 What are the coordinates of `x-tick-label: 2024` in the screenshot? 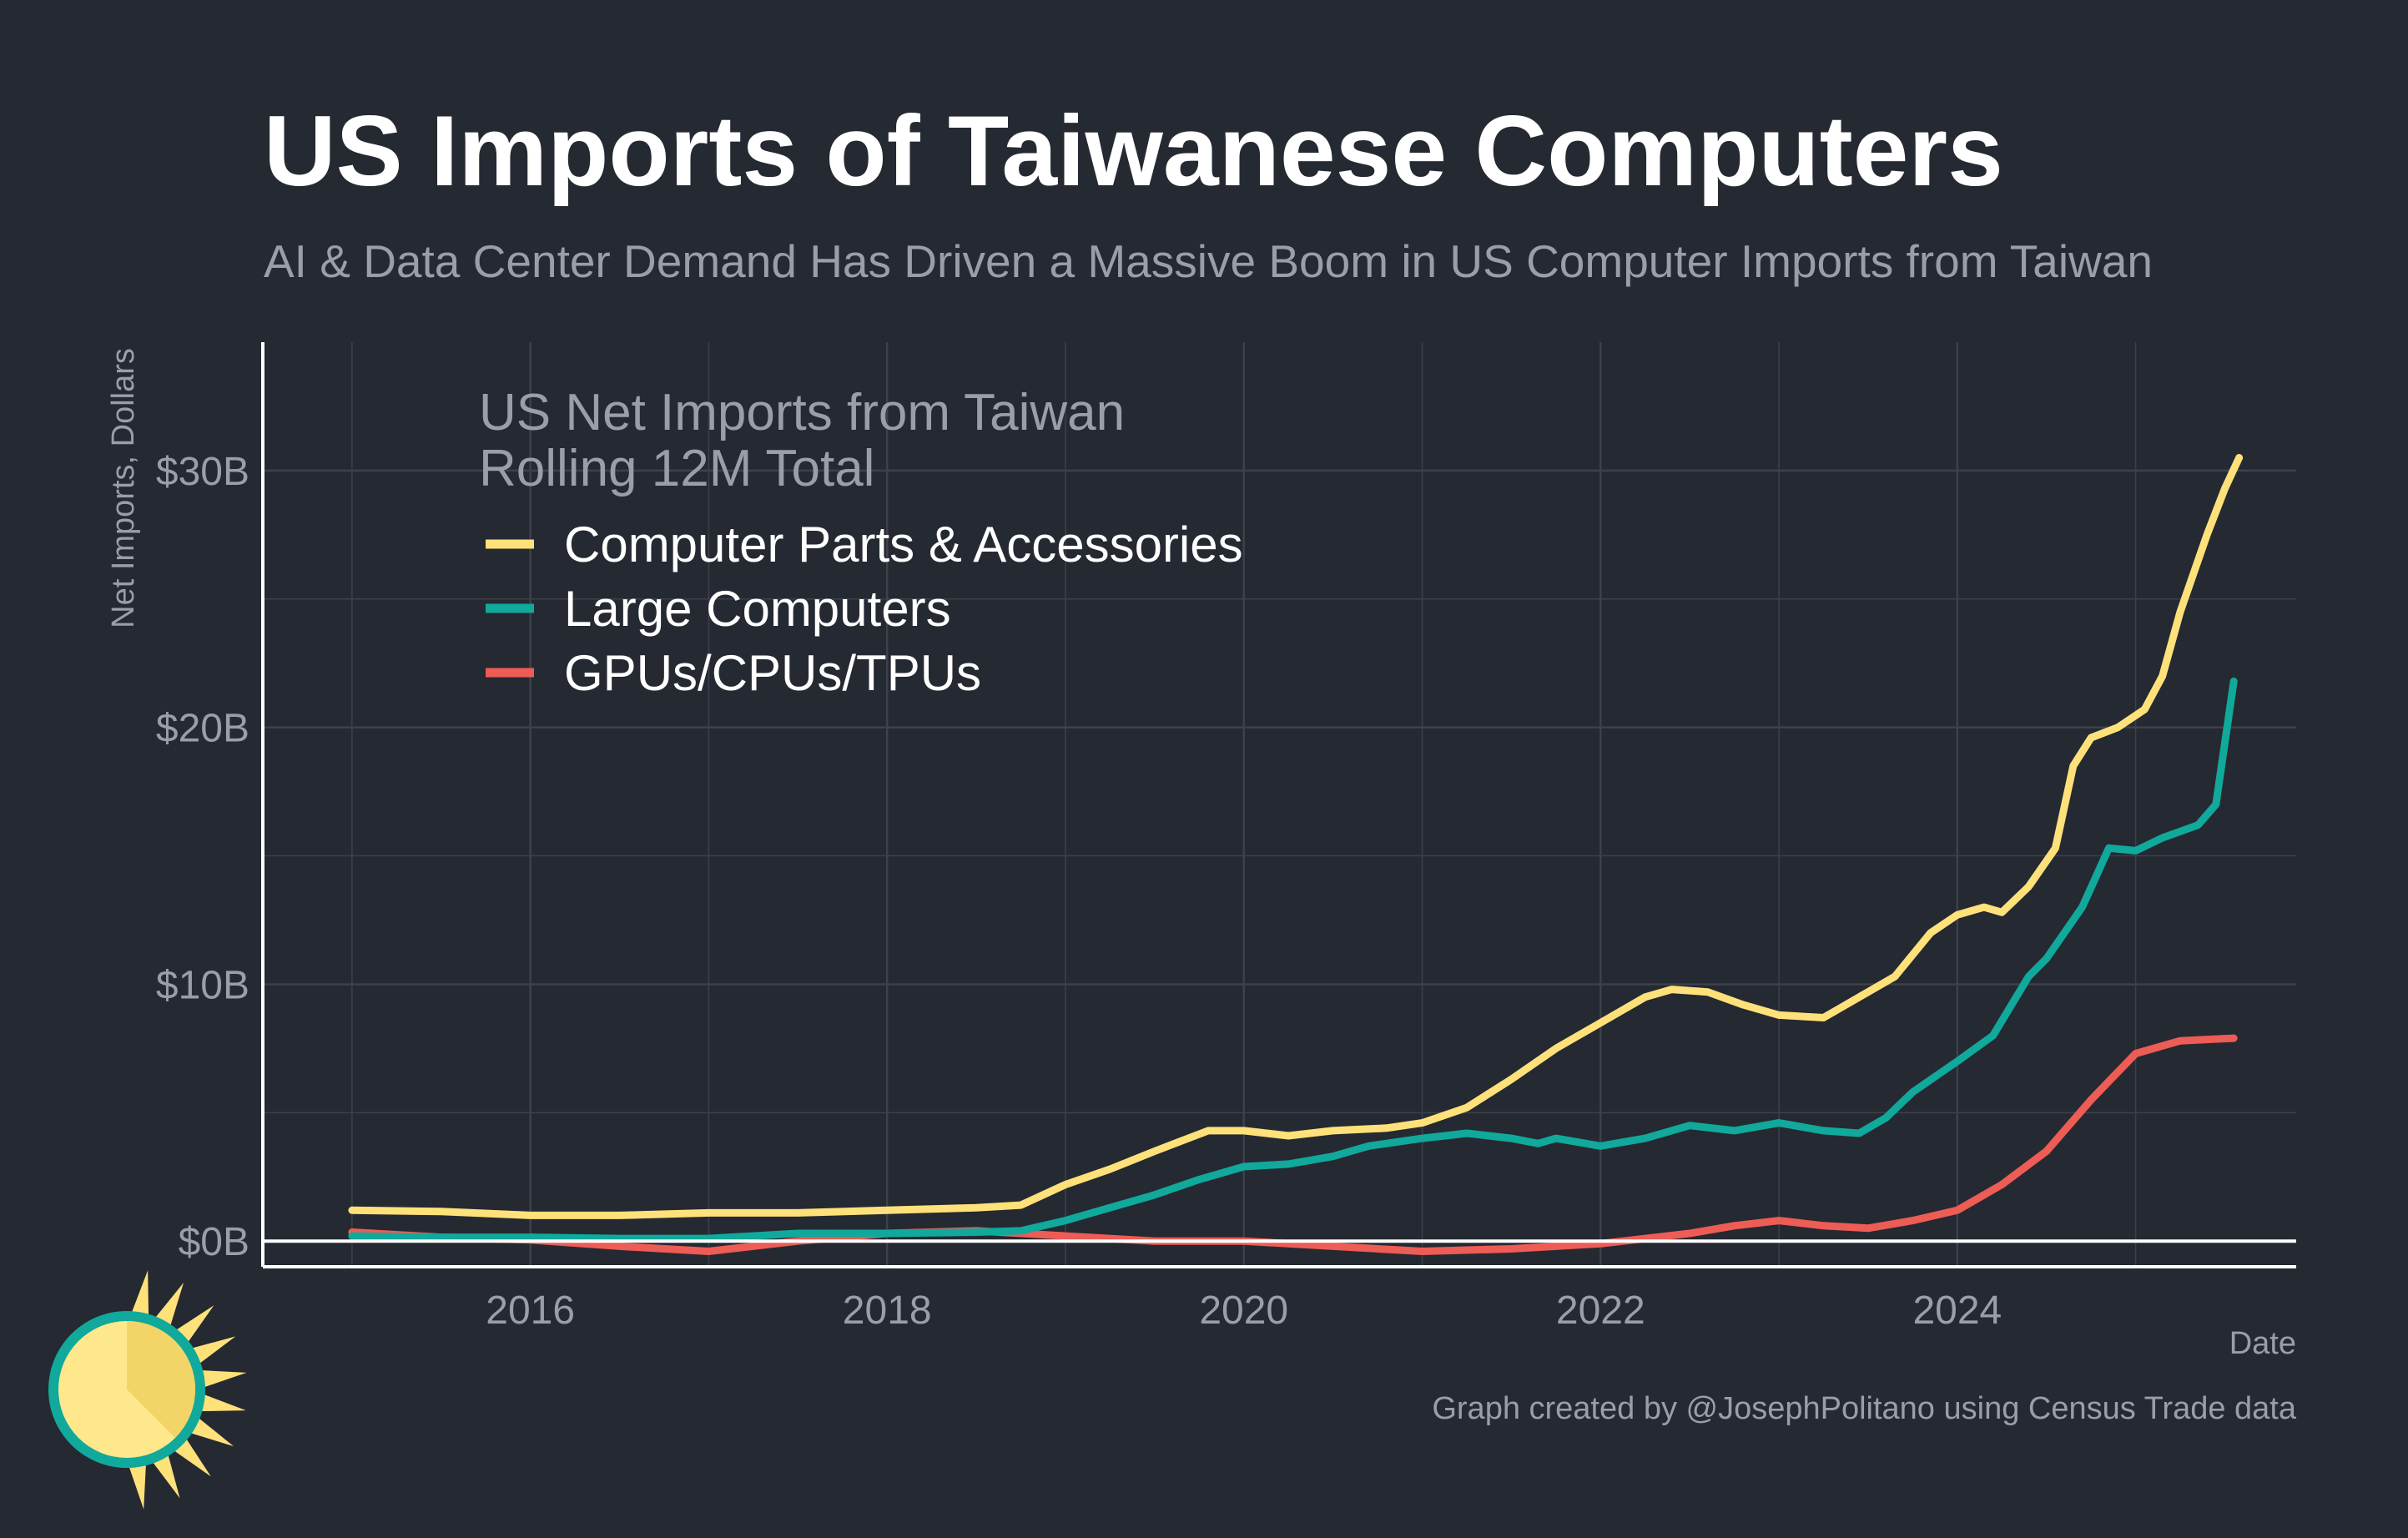 It's located at (1957, 1310).